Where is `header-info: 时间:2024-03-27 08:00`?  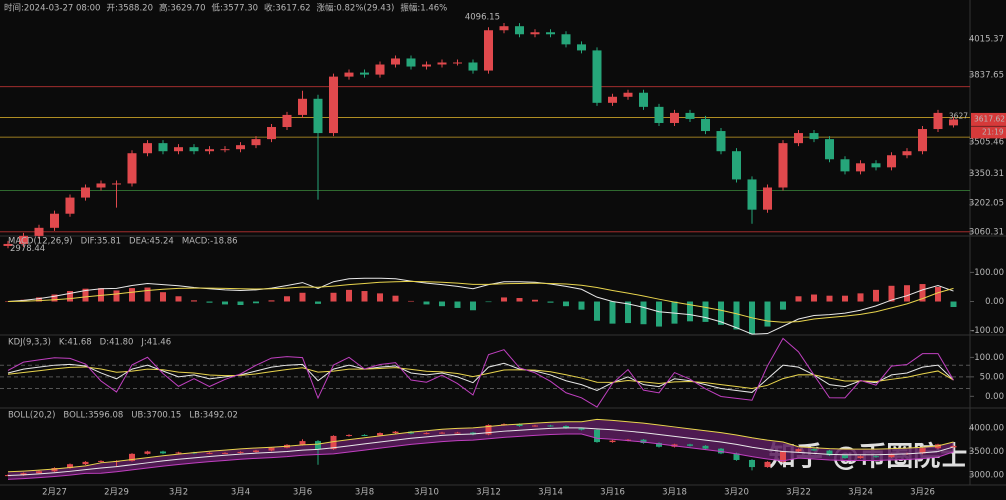 header-info: 时间:2024-03-27 08:00 is located at coordinates (52, 8).